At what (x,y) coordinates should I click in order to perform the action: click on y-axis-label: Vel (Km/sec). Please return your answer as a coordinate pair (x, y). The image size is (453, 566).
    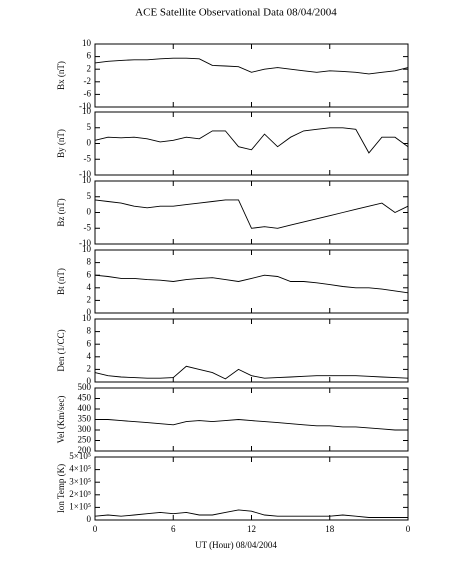
    Looking at the image, I should click on (61, 420).